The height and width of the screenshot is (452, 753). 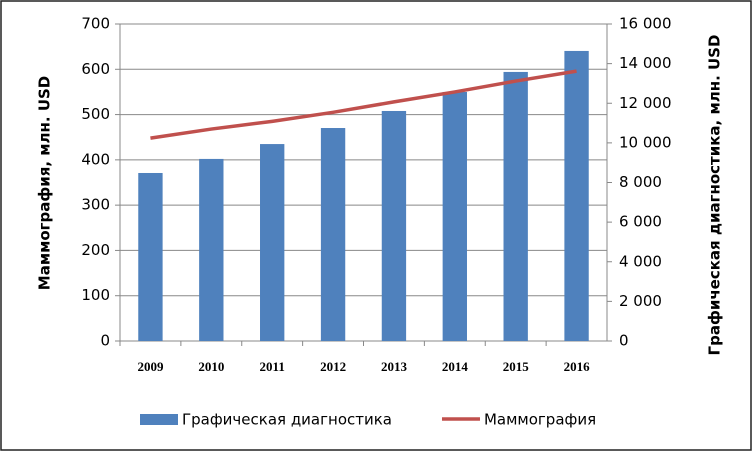 What do you see at coordinates (45, 183) in the screenshot?
I see `y-axis-title: Маммография, млн. USD` at bounding box center [45, 183].